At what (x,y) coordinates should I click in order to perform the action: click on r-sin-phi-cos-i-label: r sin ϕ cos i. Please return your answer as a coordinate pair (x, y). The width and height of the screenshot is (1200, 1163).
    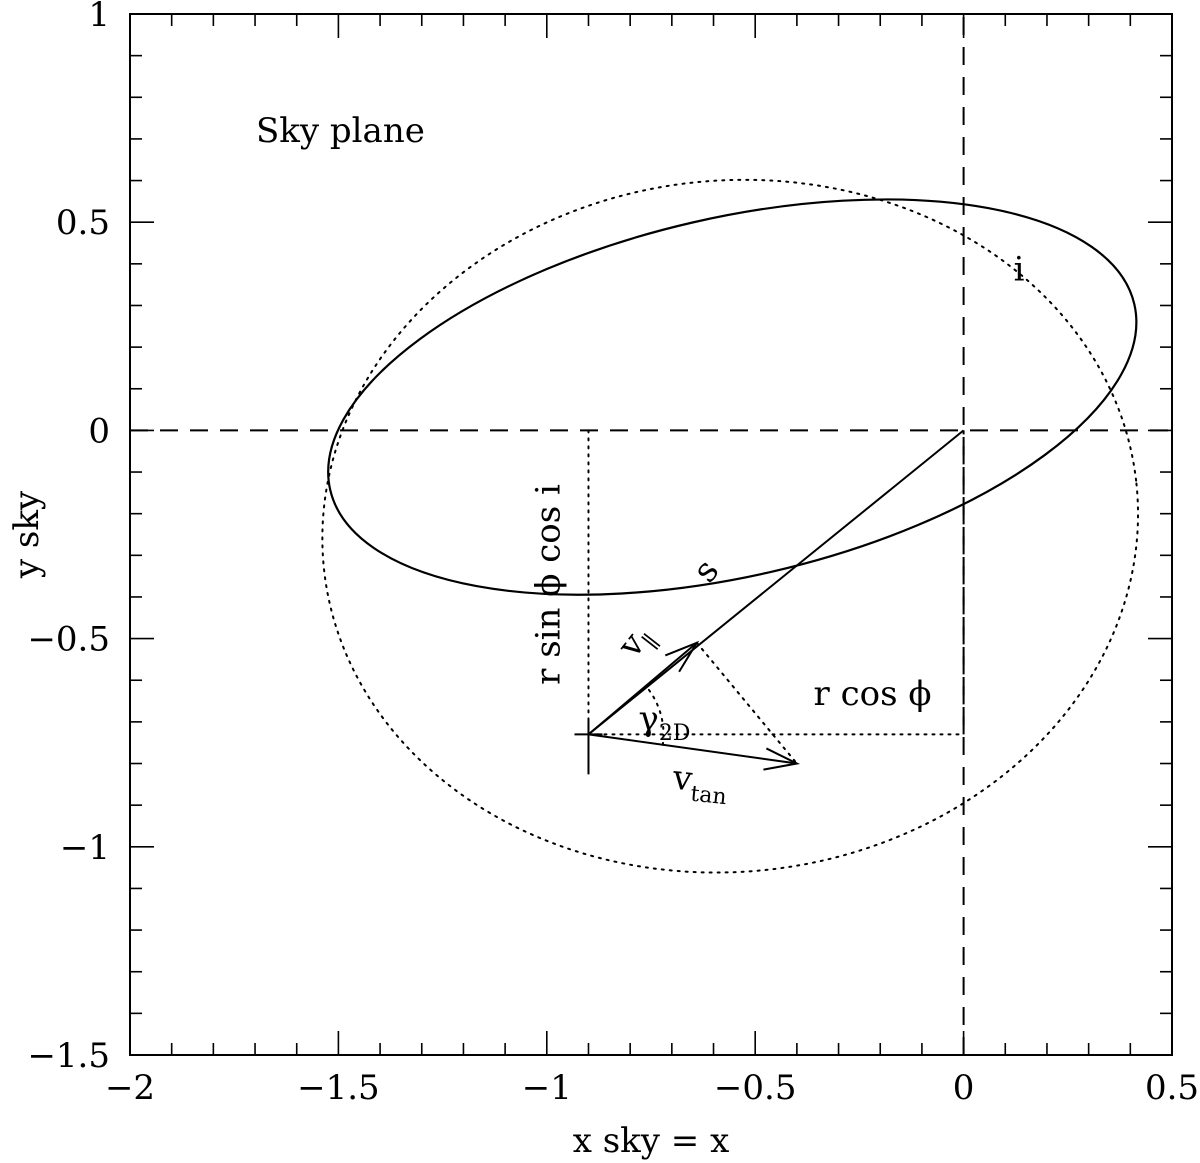
    Looking at the image, I should click on (548, 584).